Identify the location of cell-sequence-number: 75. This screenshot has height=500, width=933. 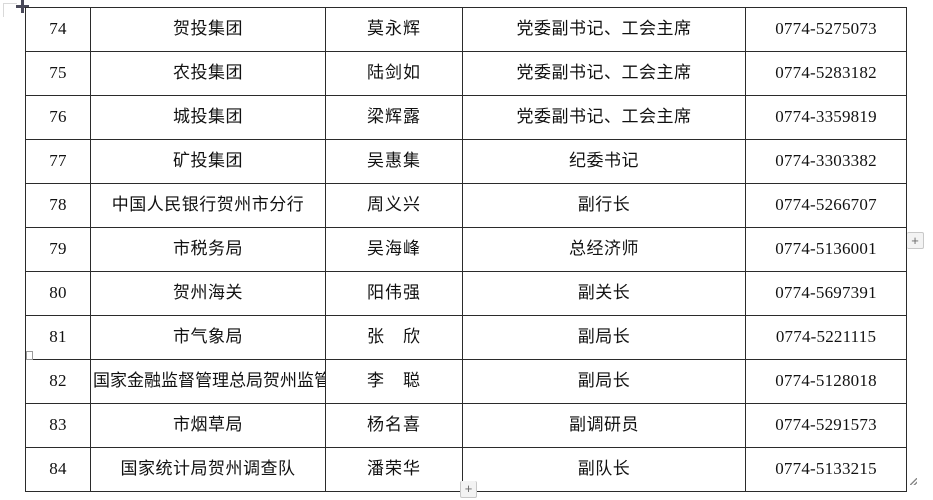
(58, 73).